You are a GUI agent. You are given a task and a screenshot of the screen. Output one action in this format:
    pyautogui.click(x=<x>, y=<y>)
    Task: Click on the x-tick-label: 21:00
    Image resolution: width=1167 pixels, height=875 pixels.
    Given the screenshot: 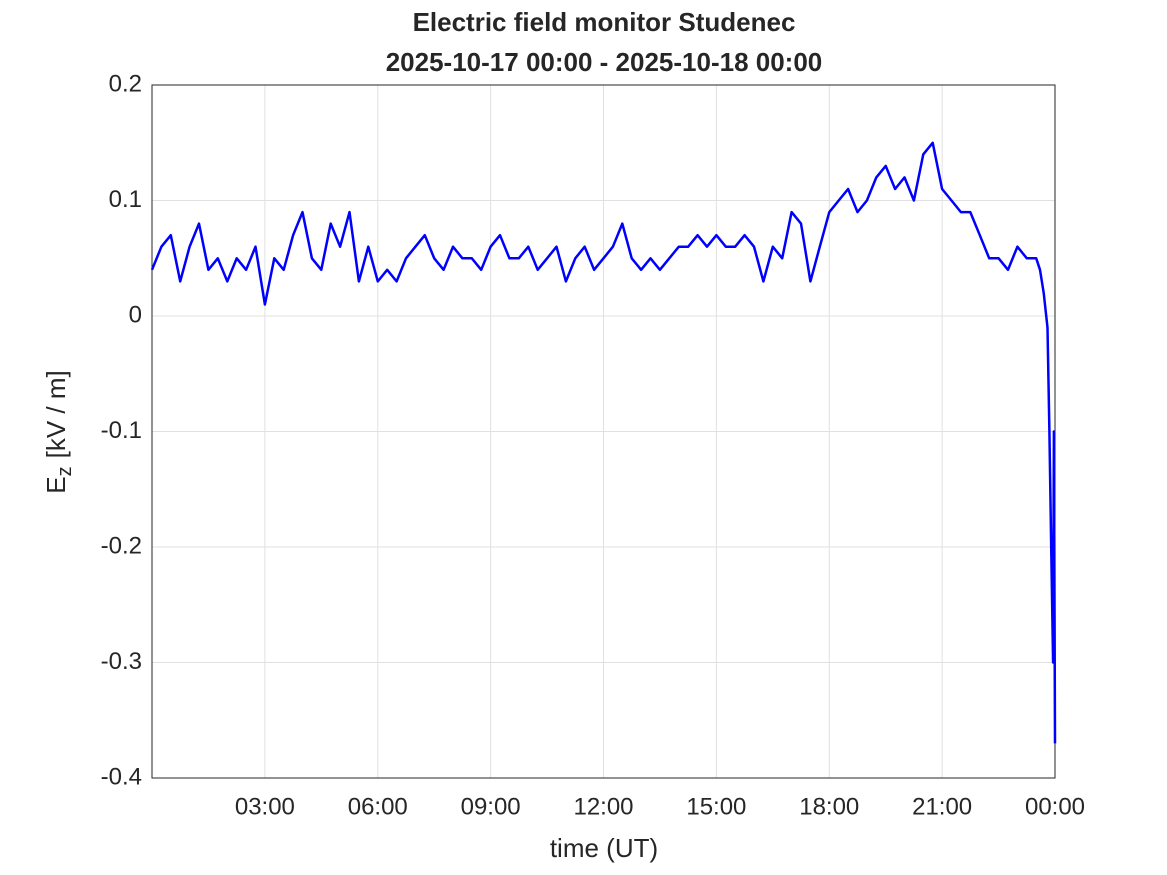 What is the action you would take?
    pyautogui.click(x=942, y=806)
    